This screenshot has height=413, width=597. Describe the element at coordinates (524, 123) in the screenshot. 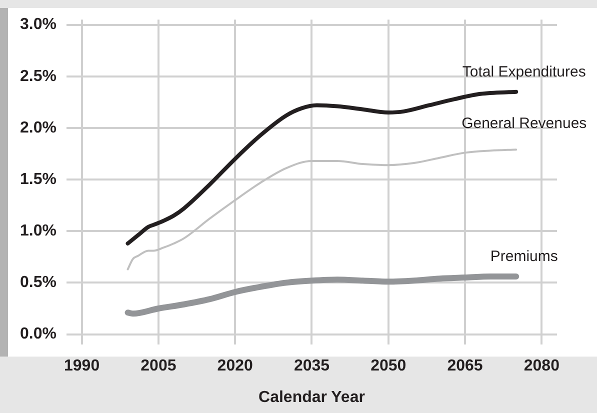

I see `series-label: General Revenues` at that location.